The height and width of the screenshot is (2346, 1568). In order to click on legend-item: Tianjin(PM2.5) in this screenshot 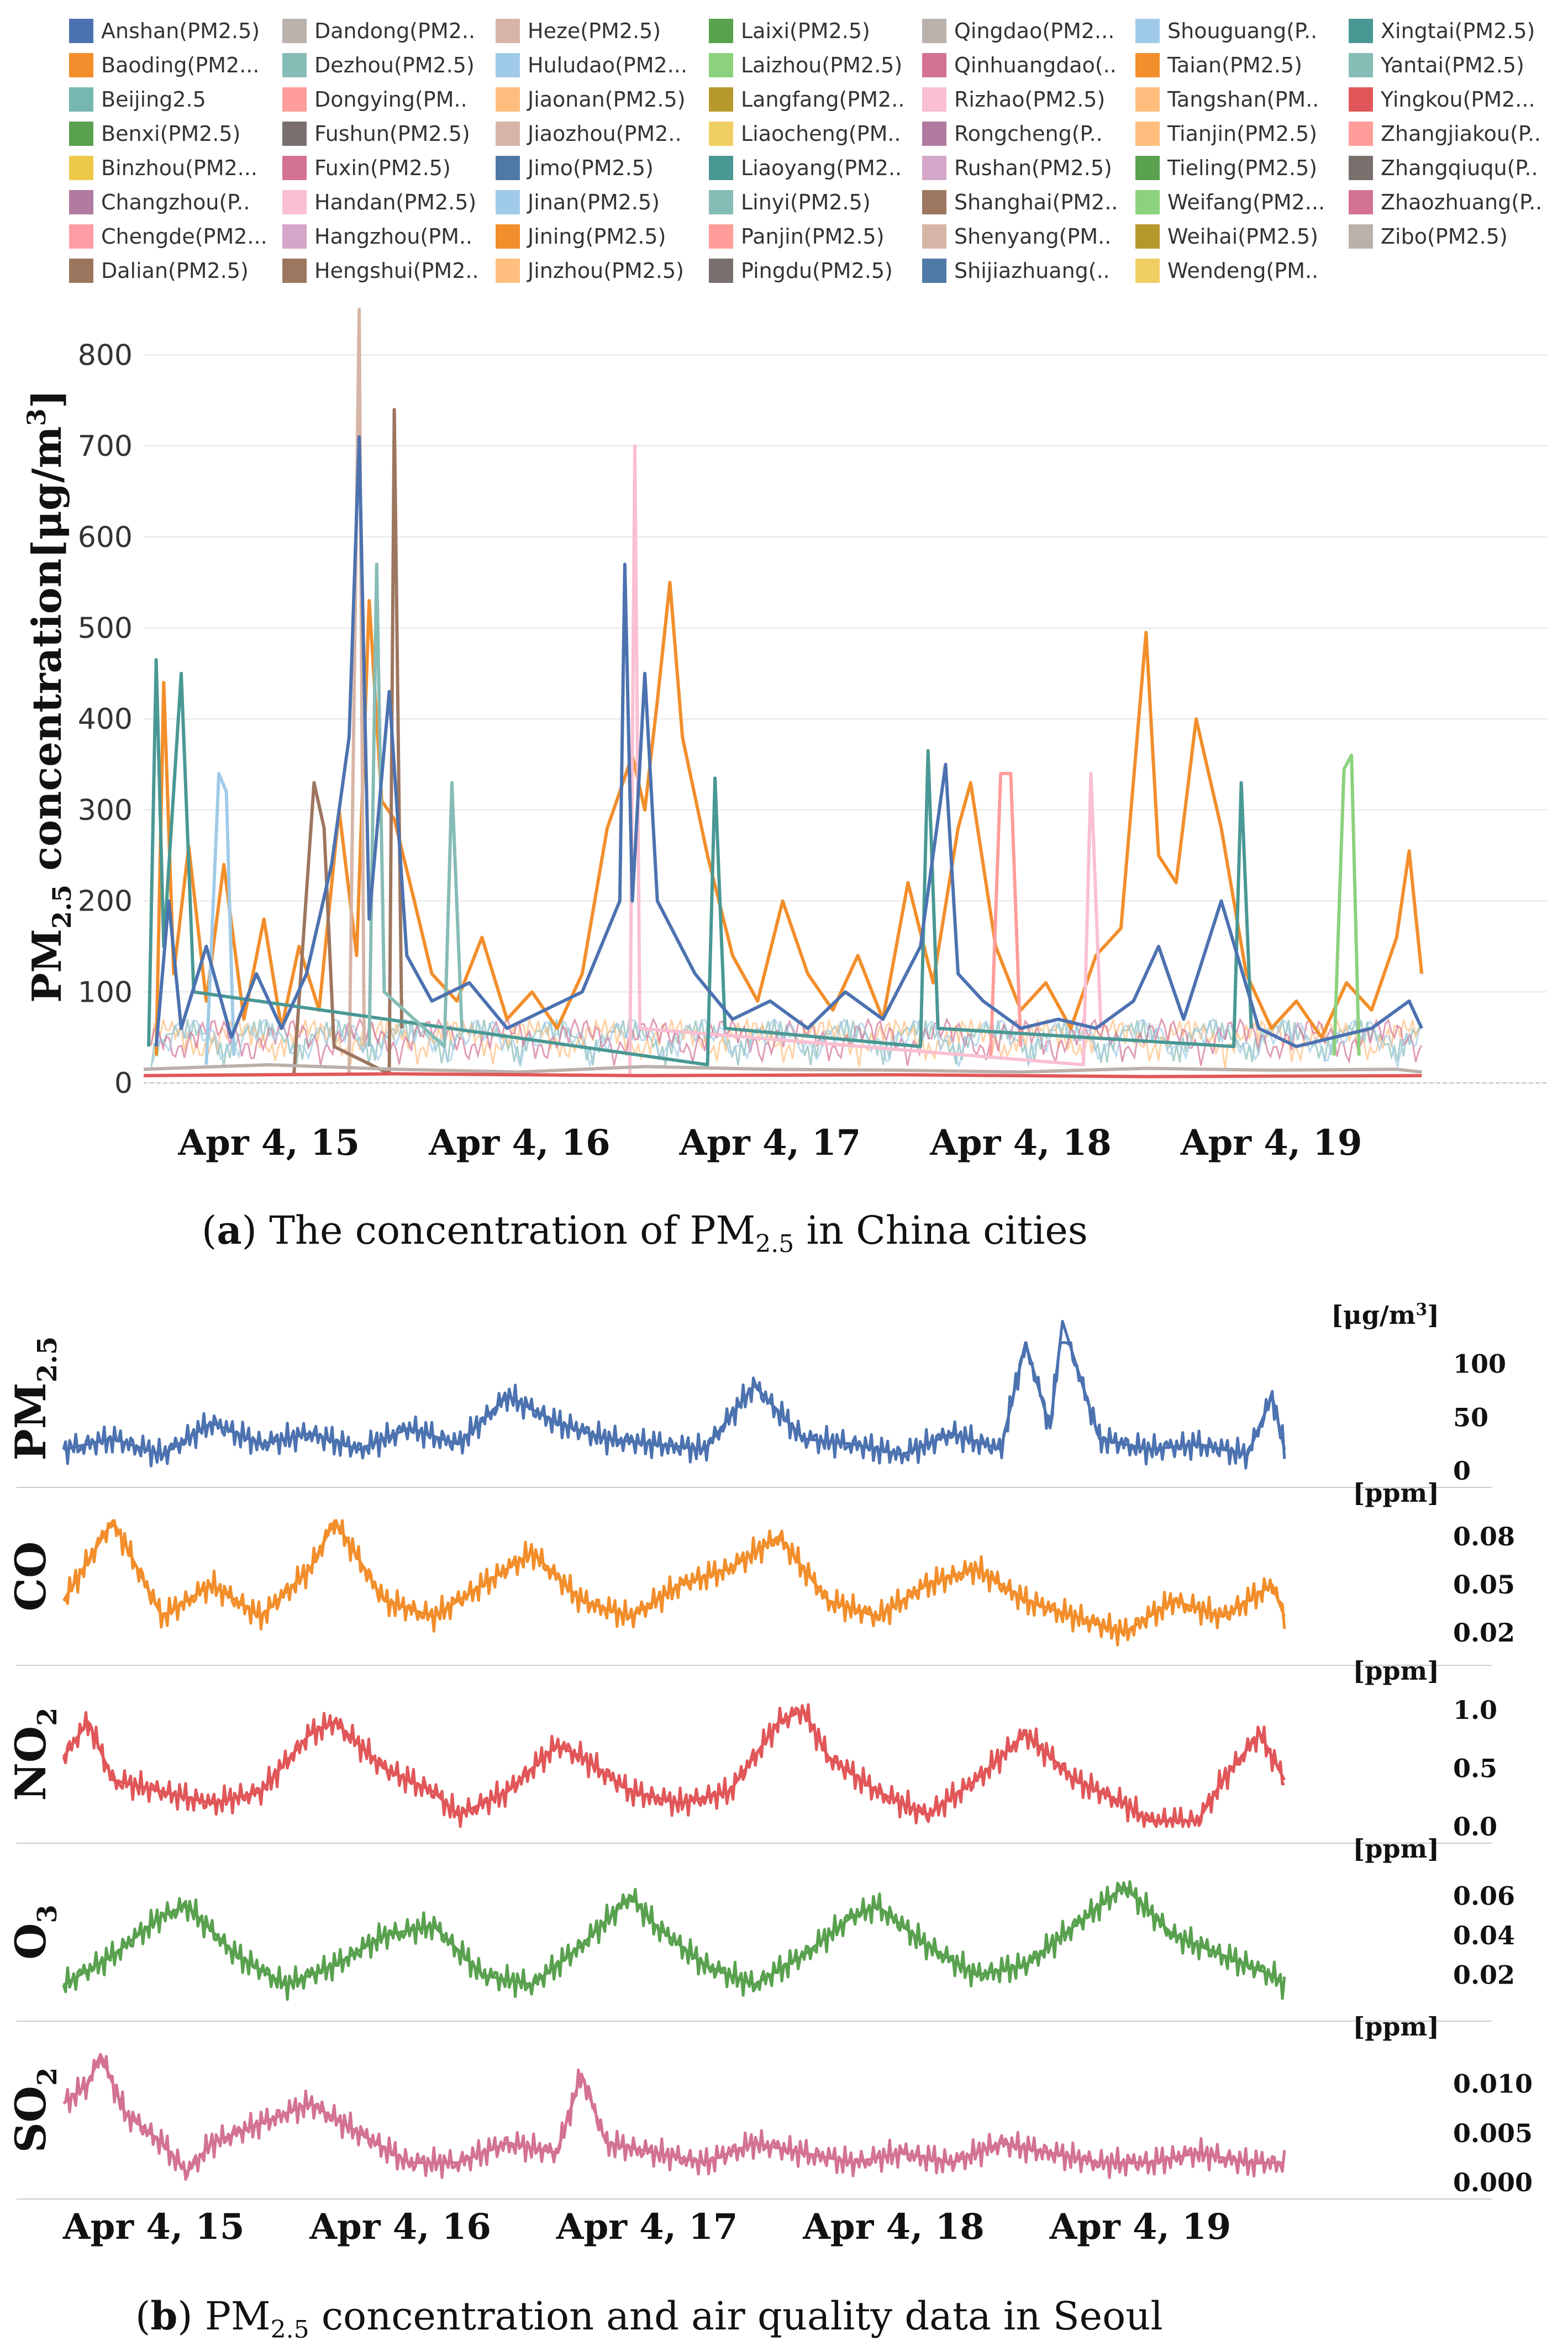, I will do `click(1226, 133)`.